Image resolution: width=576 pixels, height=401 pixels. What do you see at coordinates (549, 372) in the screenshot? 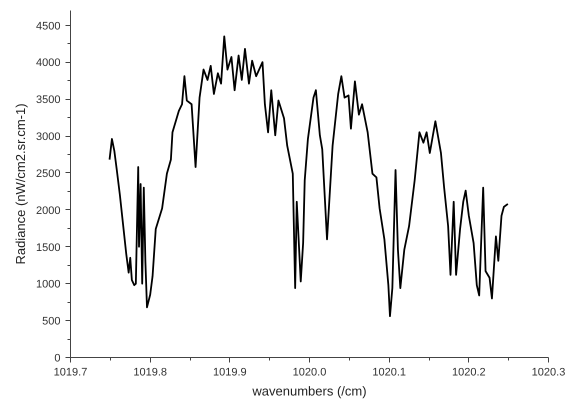
I see `x-tick-label: 1020.3` at bounding box center [549, 372].